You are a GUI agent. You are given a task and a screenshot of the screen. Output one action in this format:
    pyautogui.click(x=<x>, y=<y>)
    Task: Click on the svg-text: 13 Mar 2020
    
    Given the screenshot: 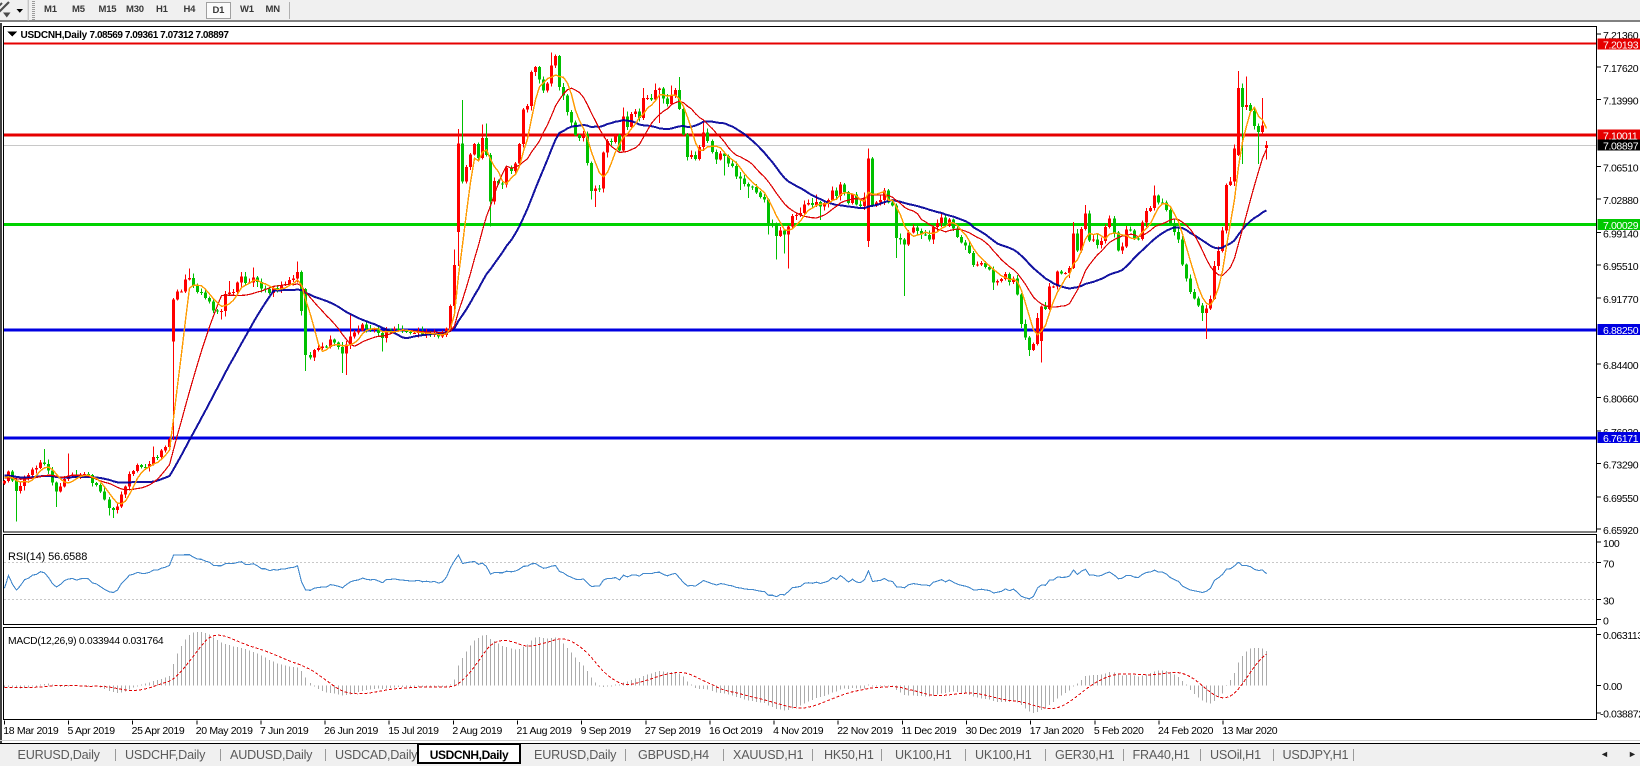 What is the action you would take?
    pyautogui.click(x=1250, y=731)
    